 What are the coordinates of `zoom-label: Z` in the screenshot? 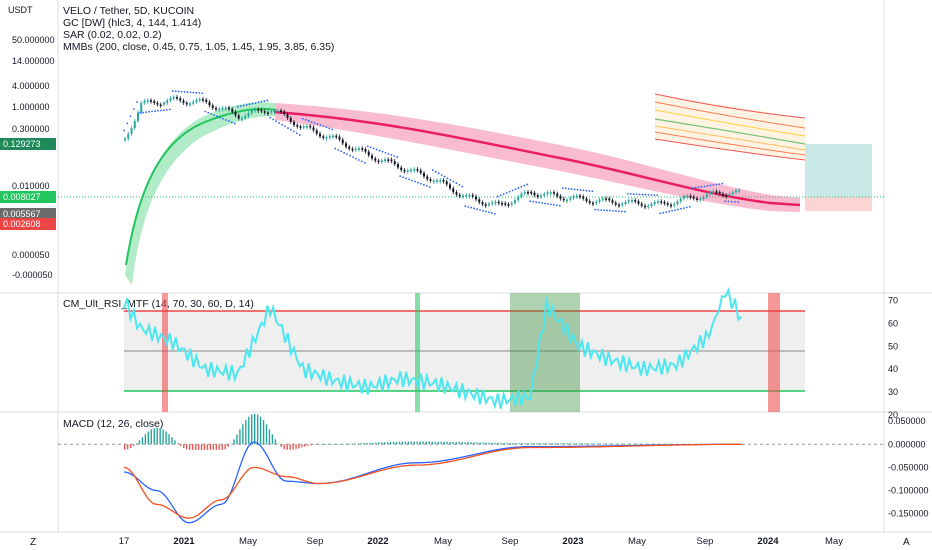 It's located at (33, 542).